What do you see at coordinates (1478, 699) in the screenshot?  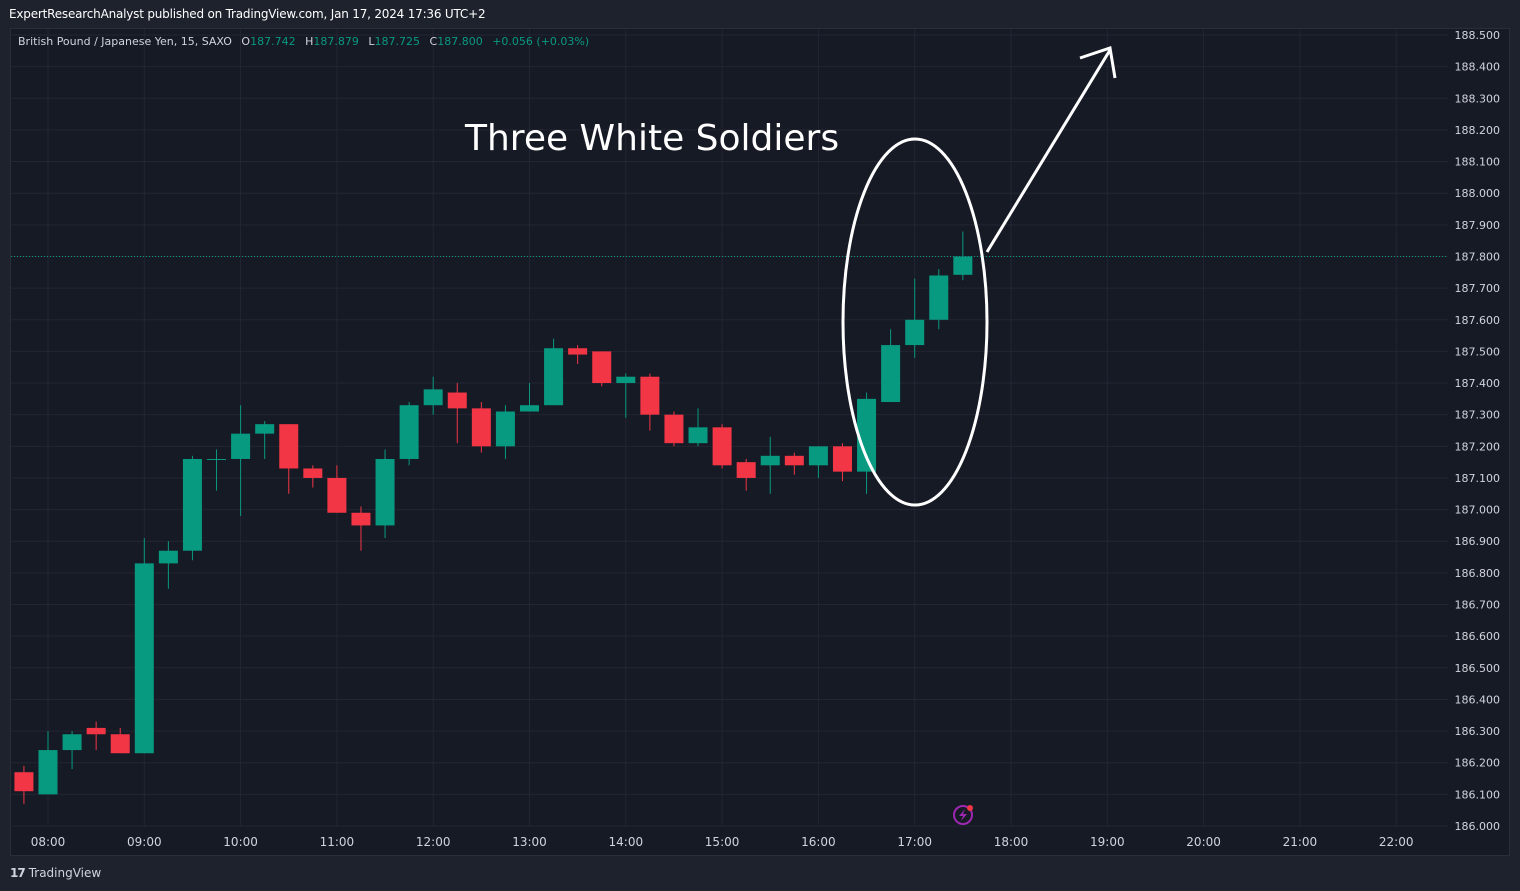 I see `y-tick-label: 186.400` at bounding box center [1478, 699].